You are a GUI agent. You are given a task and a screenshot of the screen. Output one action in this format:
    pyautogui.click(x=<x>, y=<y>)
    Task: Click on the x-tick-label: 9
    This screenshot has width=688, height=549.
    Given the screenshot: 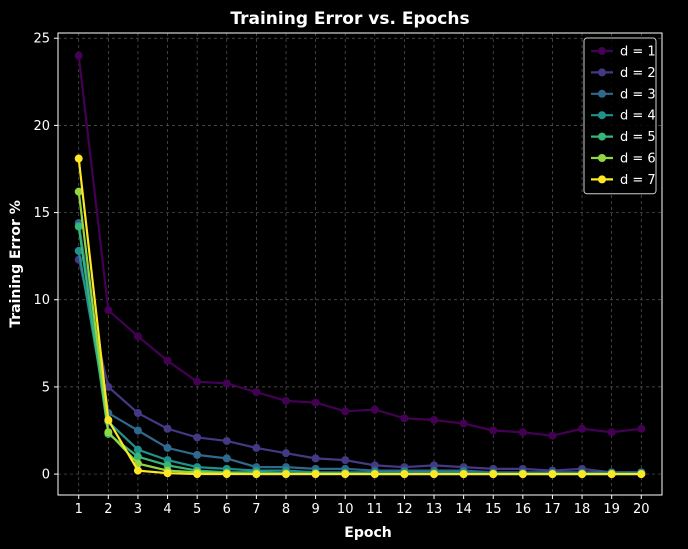 What is the action you would take?
    pyautogui.click(x=315, y=509)
    